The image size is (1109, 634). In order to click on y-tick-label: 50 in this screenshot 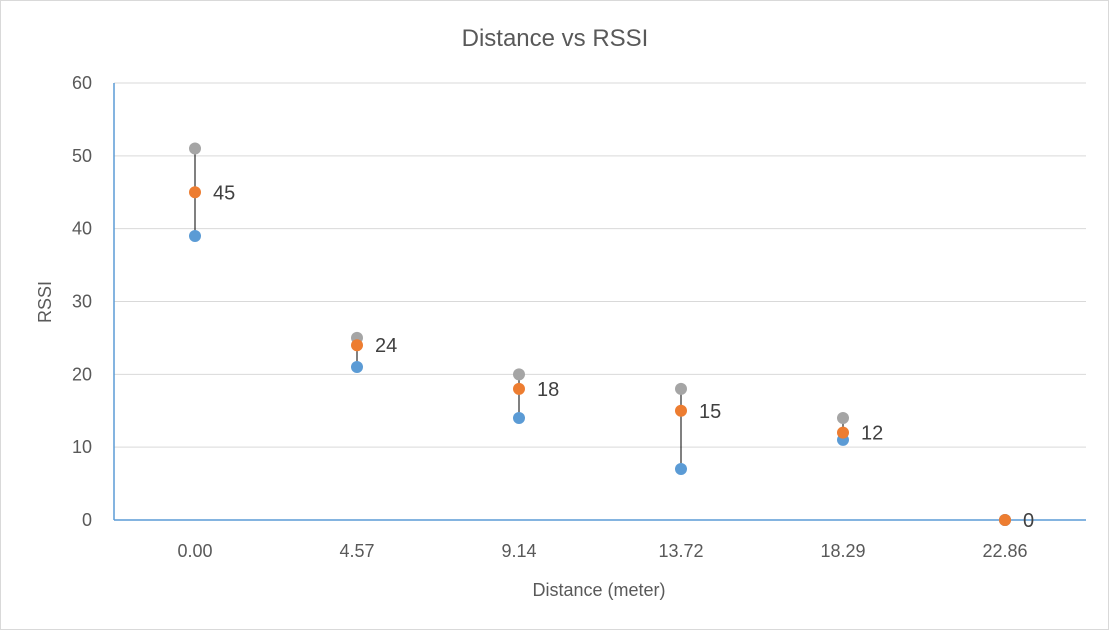, I will do `click(82, 156)`.